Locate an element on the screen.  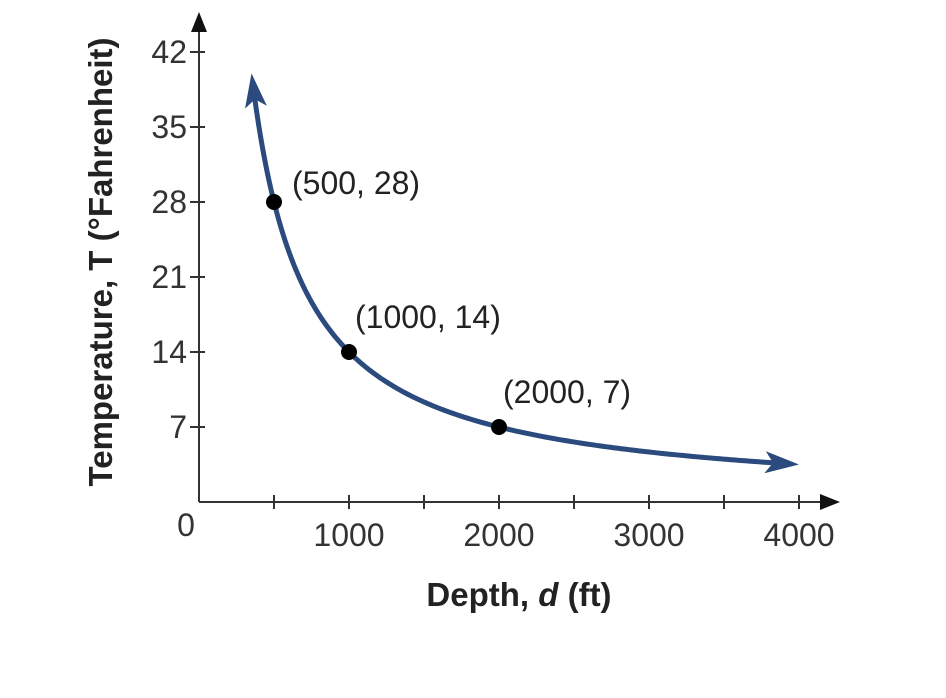
x-tick-label-3000: 3000 is located at coordinates (648, 535).